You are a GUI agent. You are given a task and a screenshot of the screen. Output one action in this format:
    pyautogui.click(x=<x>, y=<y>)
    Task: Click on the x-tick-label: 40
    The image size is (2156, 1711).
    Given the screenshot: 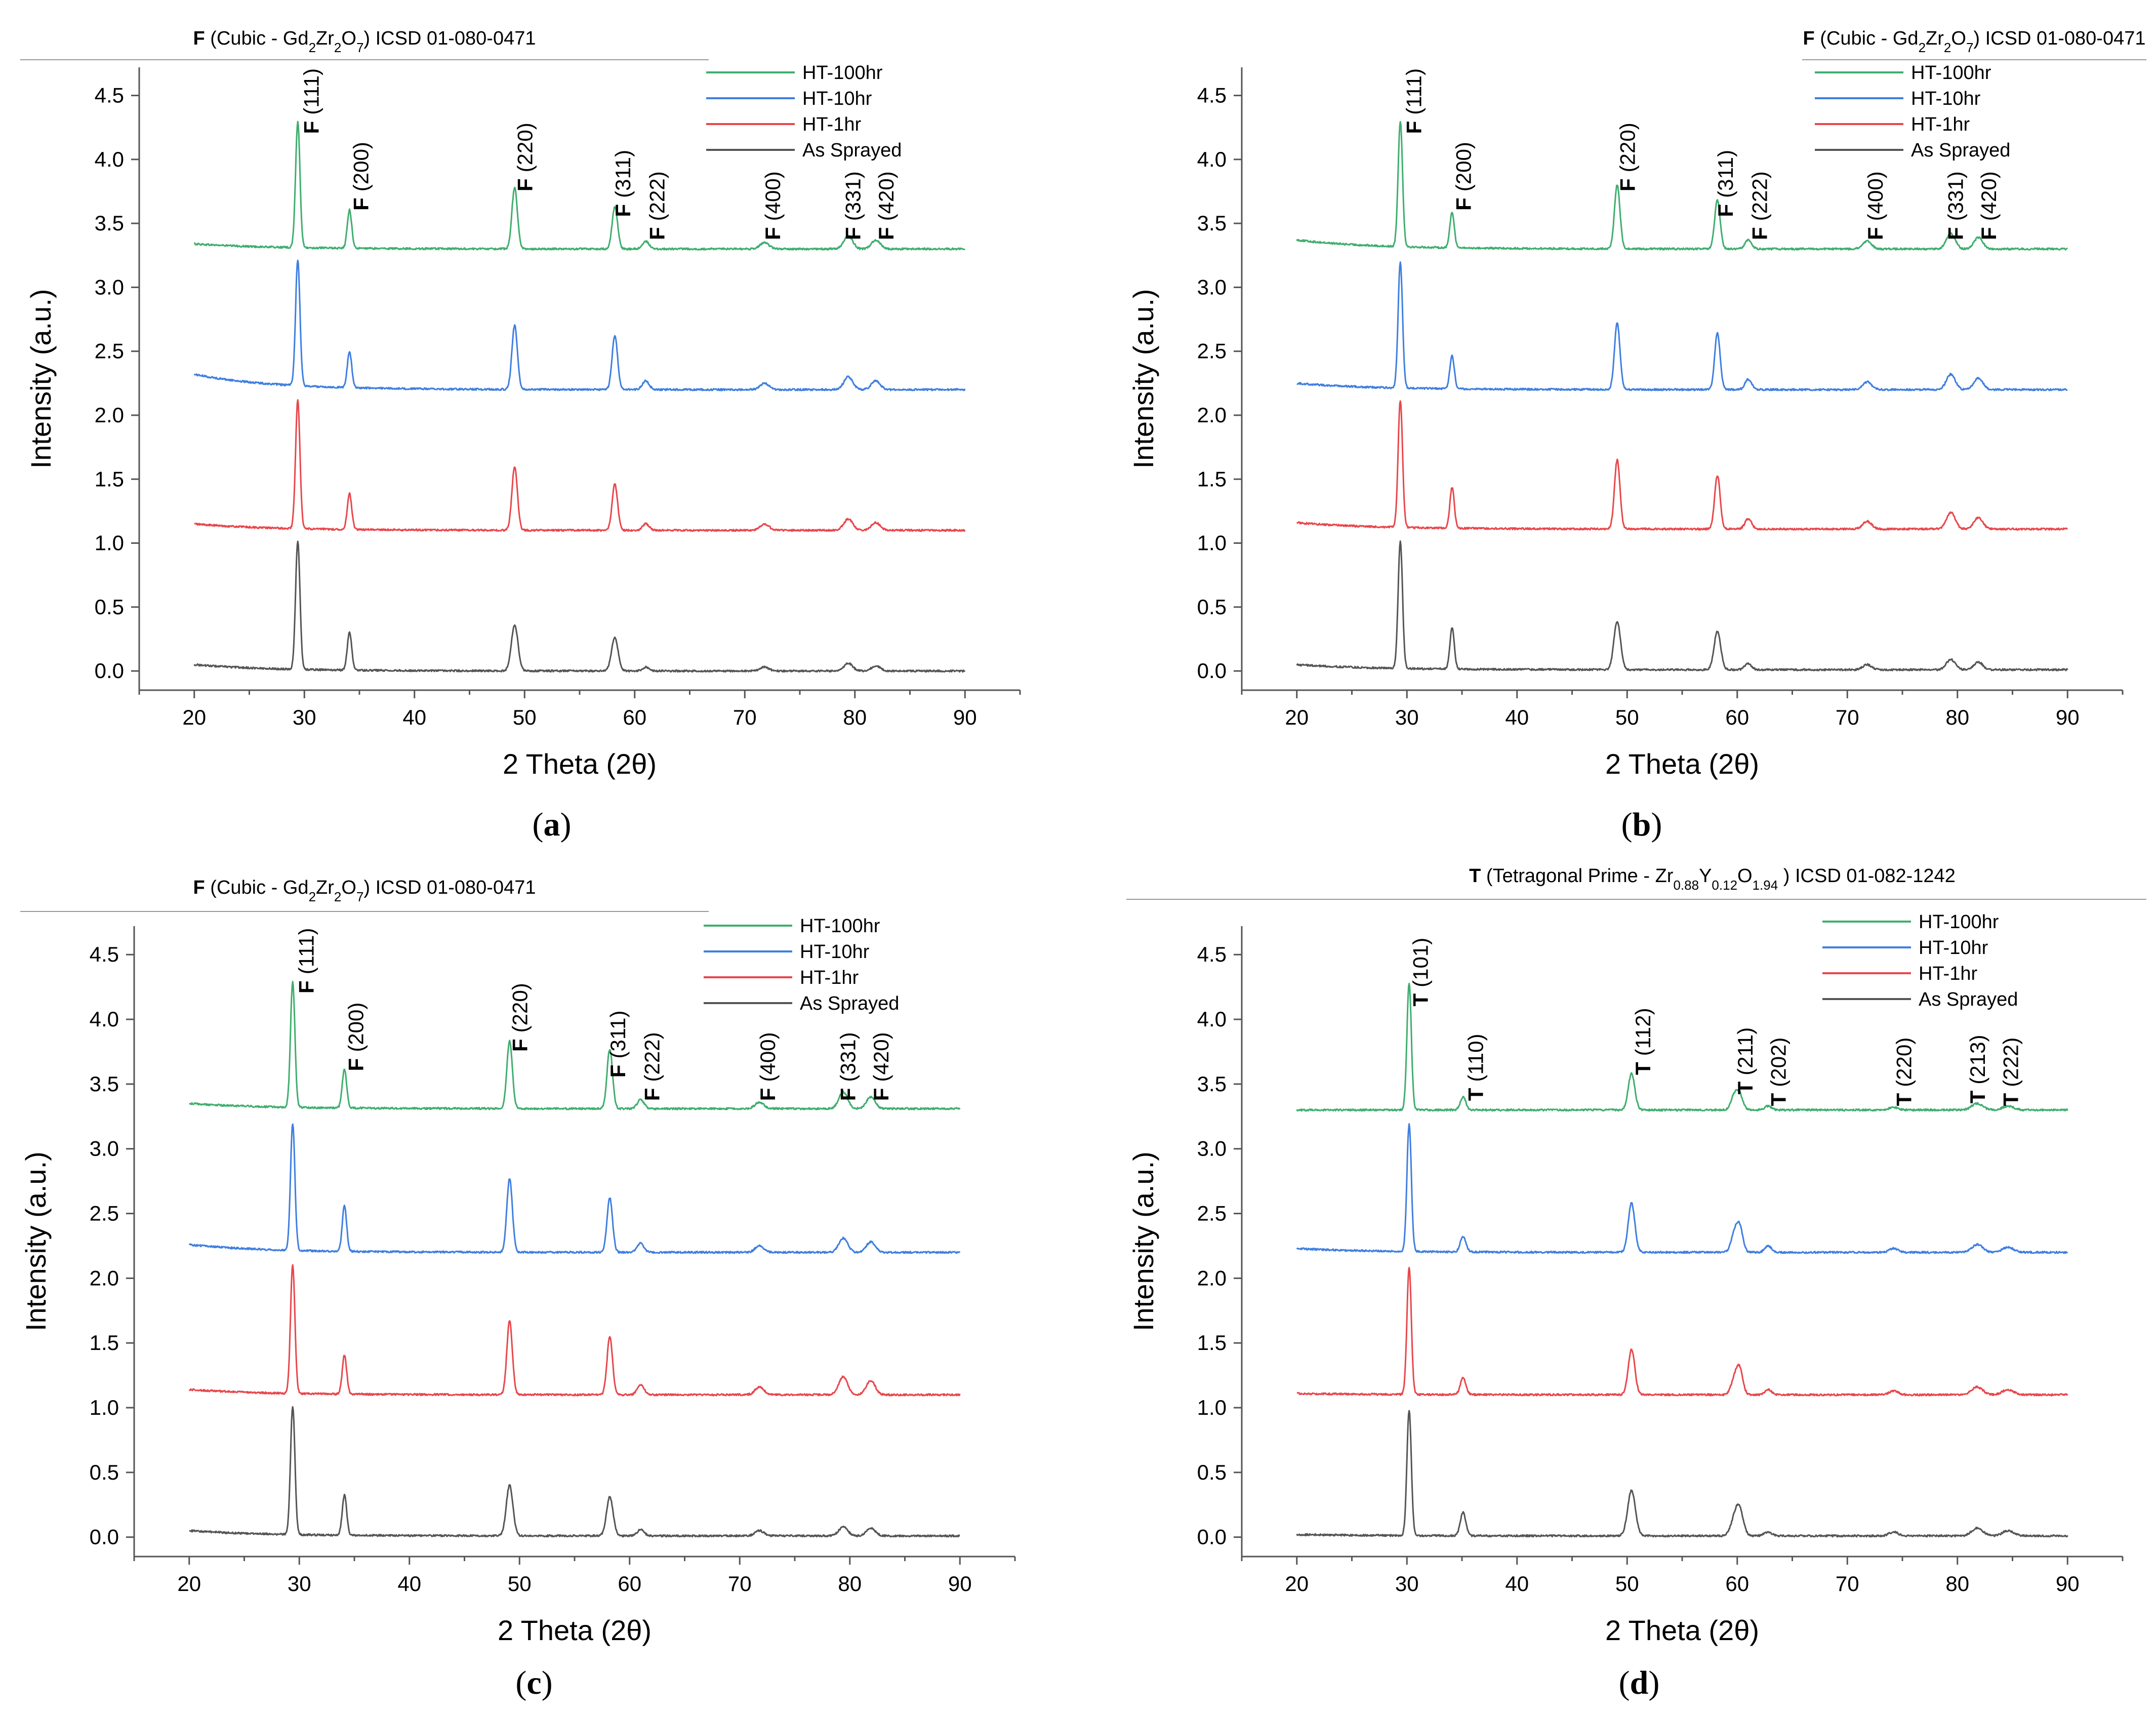 What is the action you would take?
    pyautogui.click(x=1517, y=717)
    